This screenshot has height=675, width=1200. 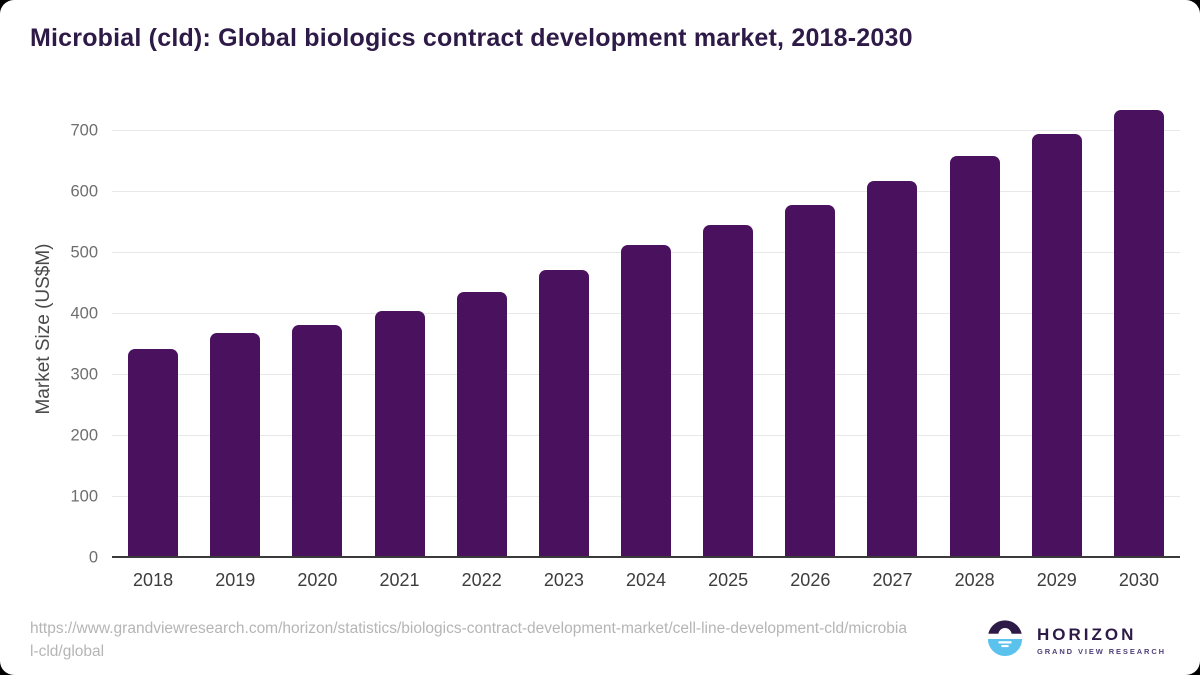 I want to click on x-tick-label-2021: 2021, so click(x=399, y=580).